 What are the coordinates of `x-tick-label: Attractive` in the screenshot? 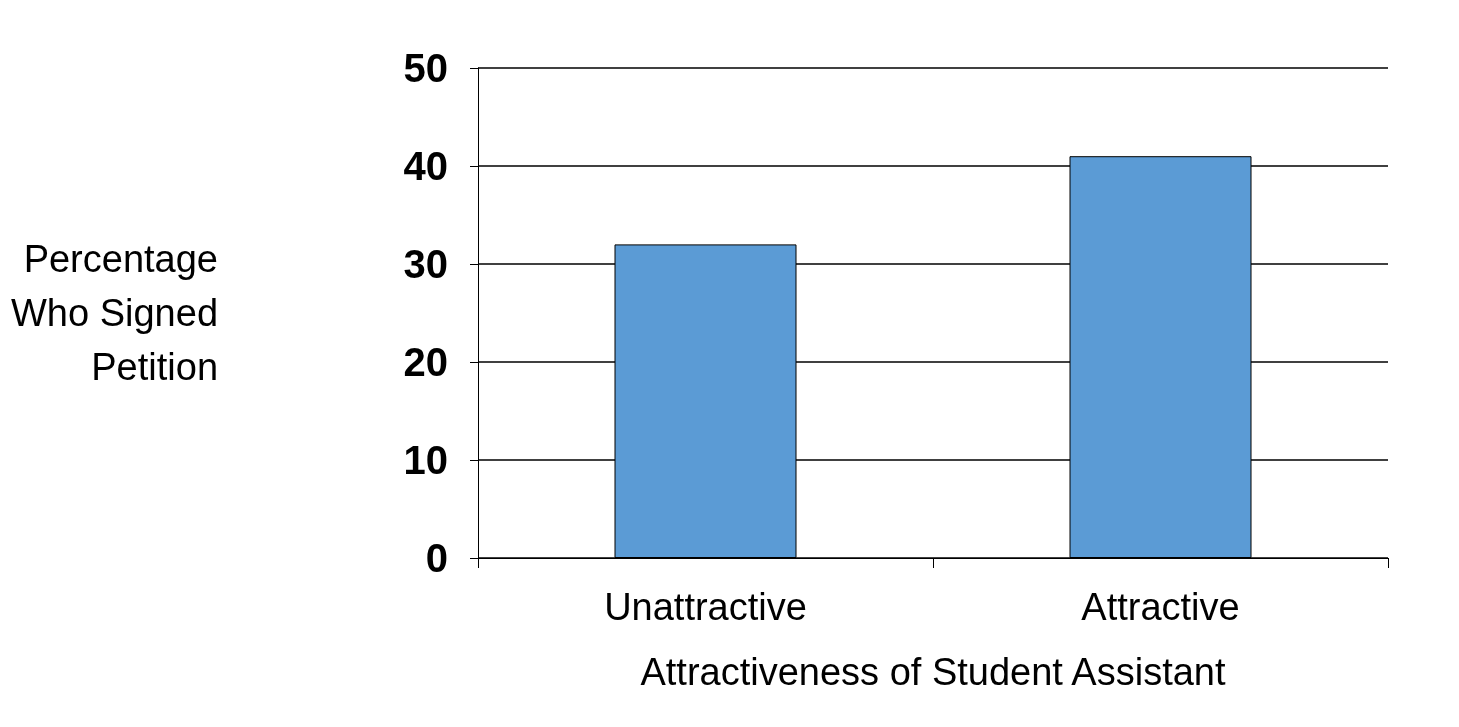 It's located at (1160, 607).